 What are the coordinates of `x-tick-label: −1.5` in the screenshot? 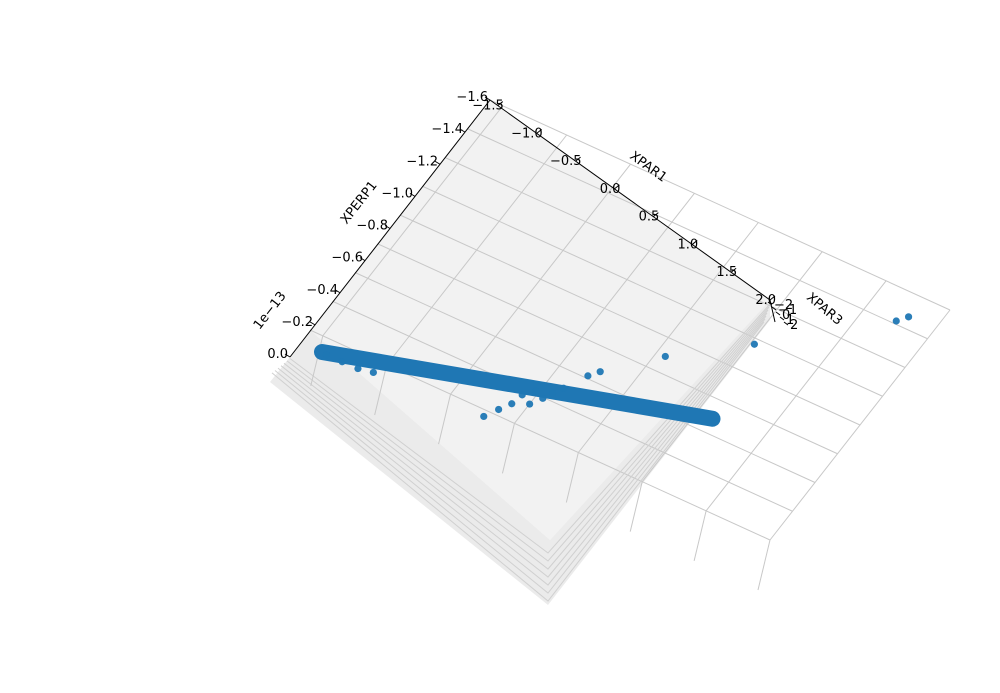 It's located at (488, 106).